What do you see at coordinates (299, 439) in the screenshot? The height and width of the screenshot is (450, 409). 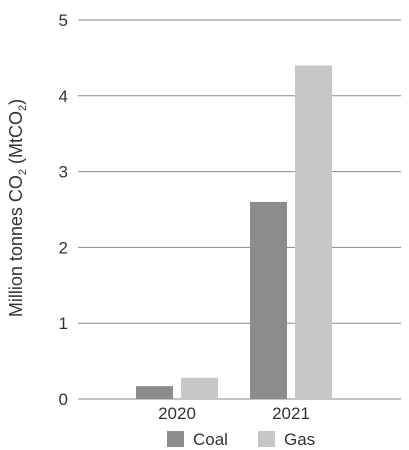 I see `legend-label-gas: Gas` at bounding box center [299, 439].